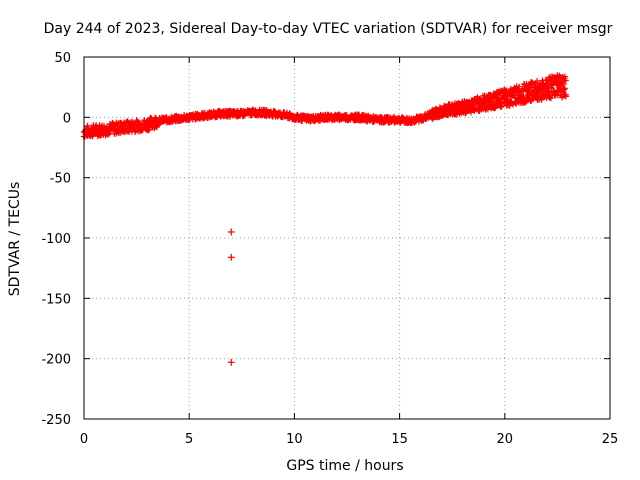  Describe the element at coordinates (56, 299) in the screenshot. I see `y-tick-label: -150` at that location.